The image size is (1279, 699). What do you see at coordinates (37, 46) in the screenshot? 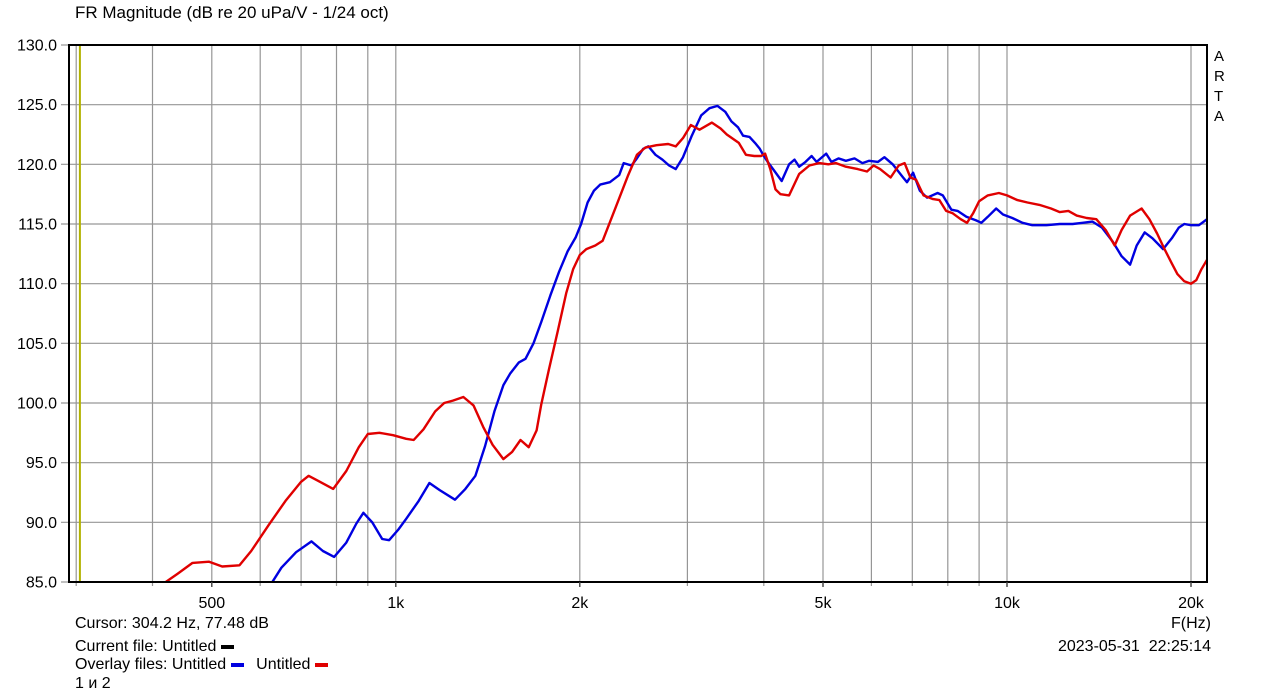
I see `y-axis-label: 130.0` at bounding box center [37, 46].